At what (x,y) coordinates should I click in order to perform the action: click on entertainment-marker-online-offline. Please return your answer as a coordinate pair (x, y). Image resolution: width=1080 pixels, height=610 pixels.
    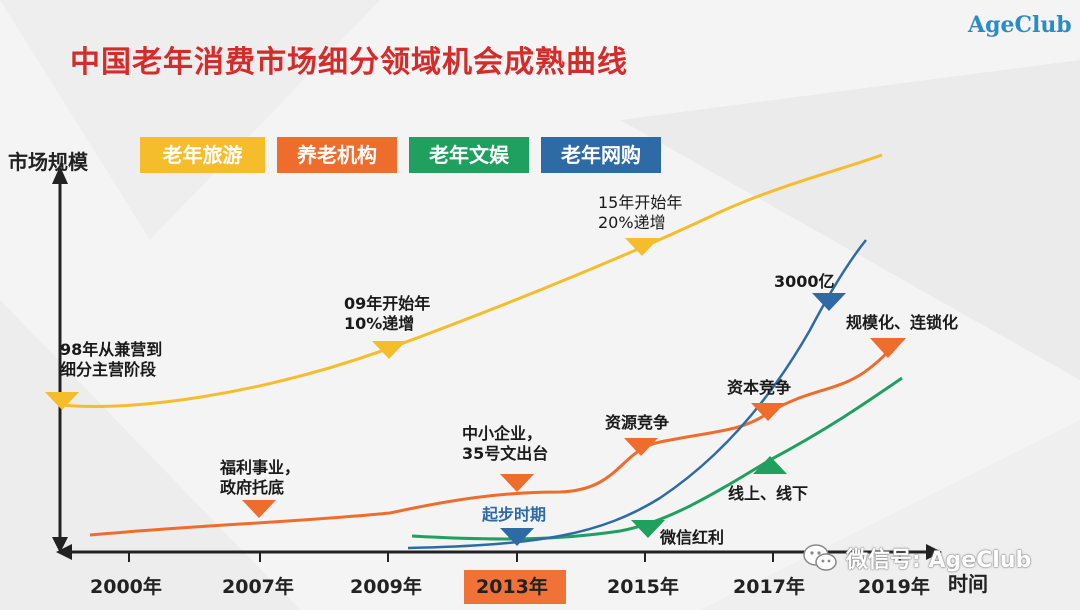
    Looking at the image, I should click on (770, 465).